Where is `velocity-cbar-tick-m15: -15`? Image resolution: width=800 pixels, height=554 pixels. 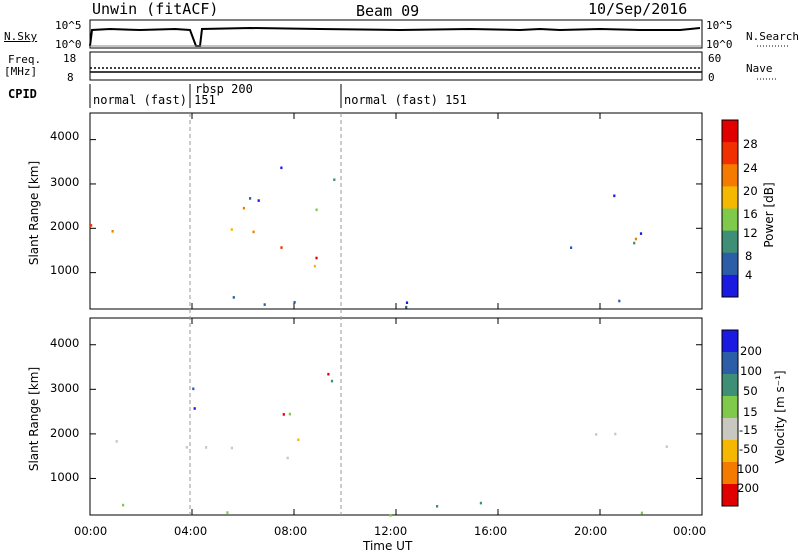
velocity-cbar-tick-m15: -15 is located at coordinates (748, 430).